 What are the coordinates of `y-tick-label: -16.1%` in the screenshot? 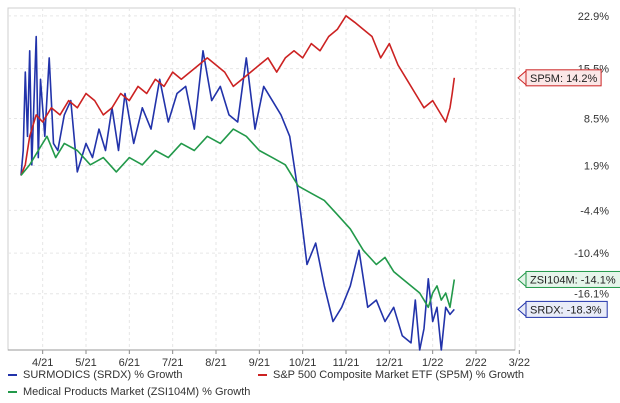 It's located at (591, 295).